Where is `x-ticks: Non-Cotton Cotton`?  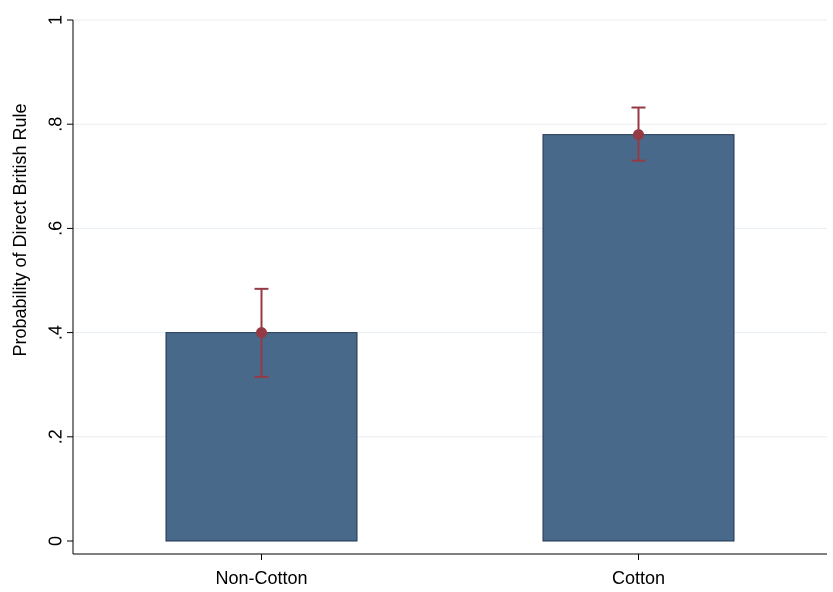
x-ticks: Non-Cotton Cotton is located at coordinates (440, 571).